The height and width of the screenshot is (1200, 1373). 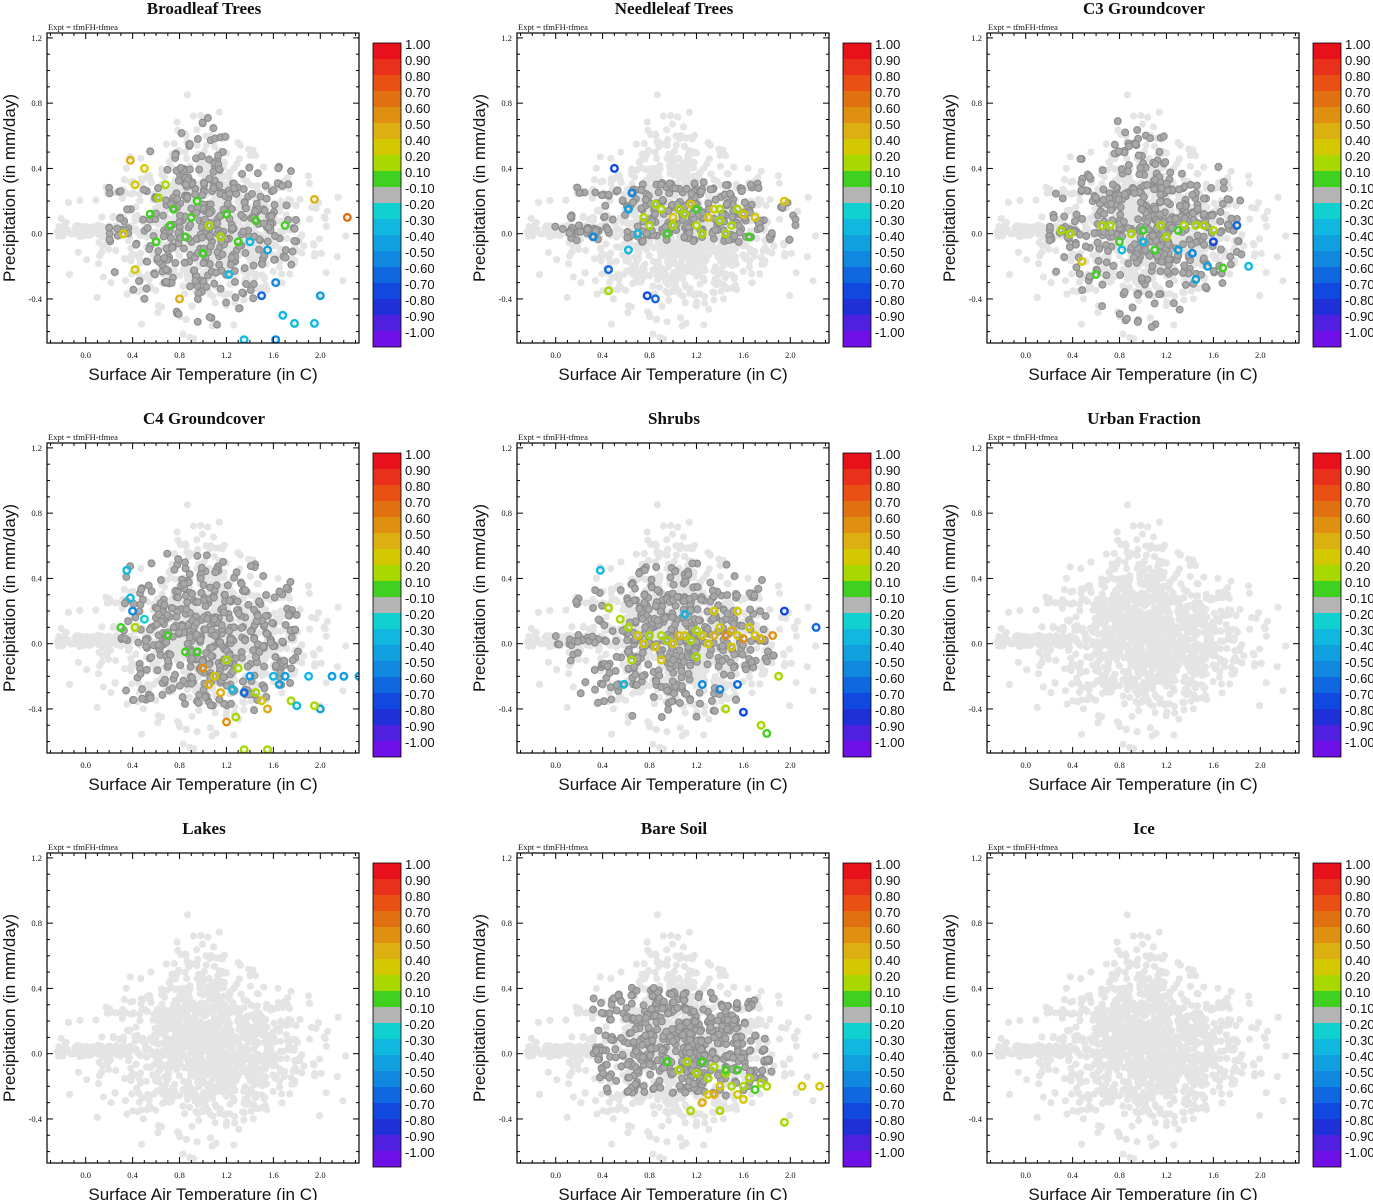 I want to click on colorbar-label: -1.00, so click(x=420, y=332).